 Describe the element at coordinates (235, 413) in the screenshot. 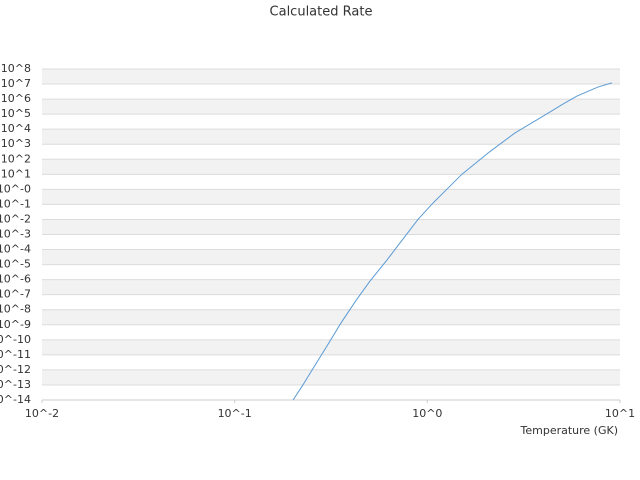

I see `x-tick-label: 10^-1` at that location.